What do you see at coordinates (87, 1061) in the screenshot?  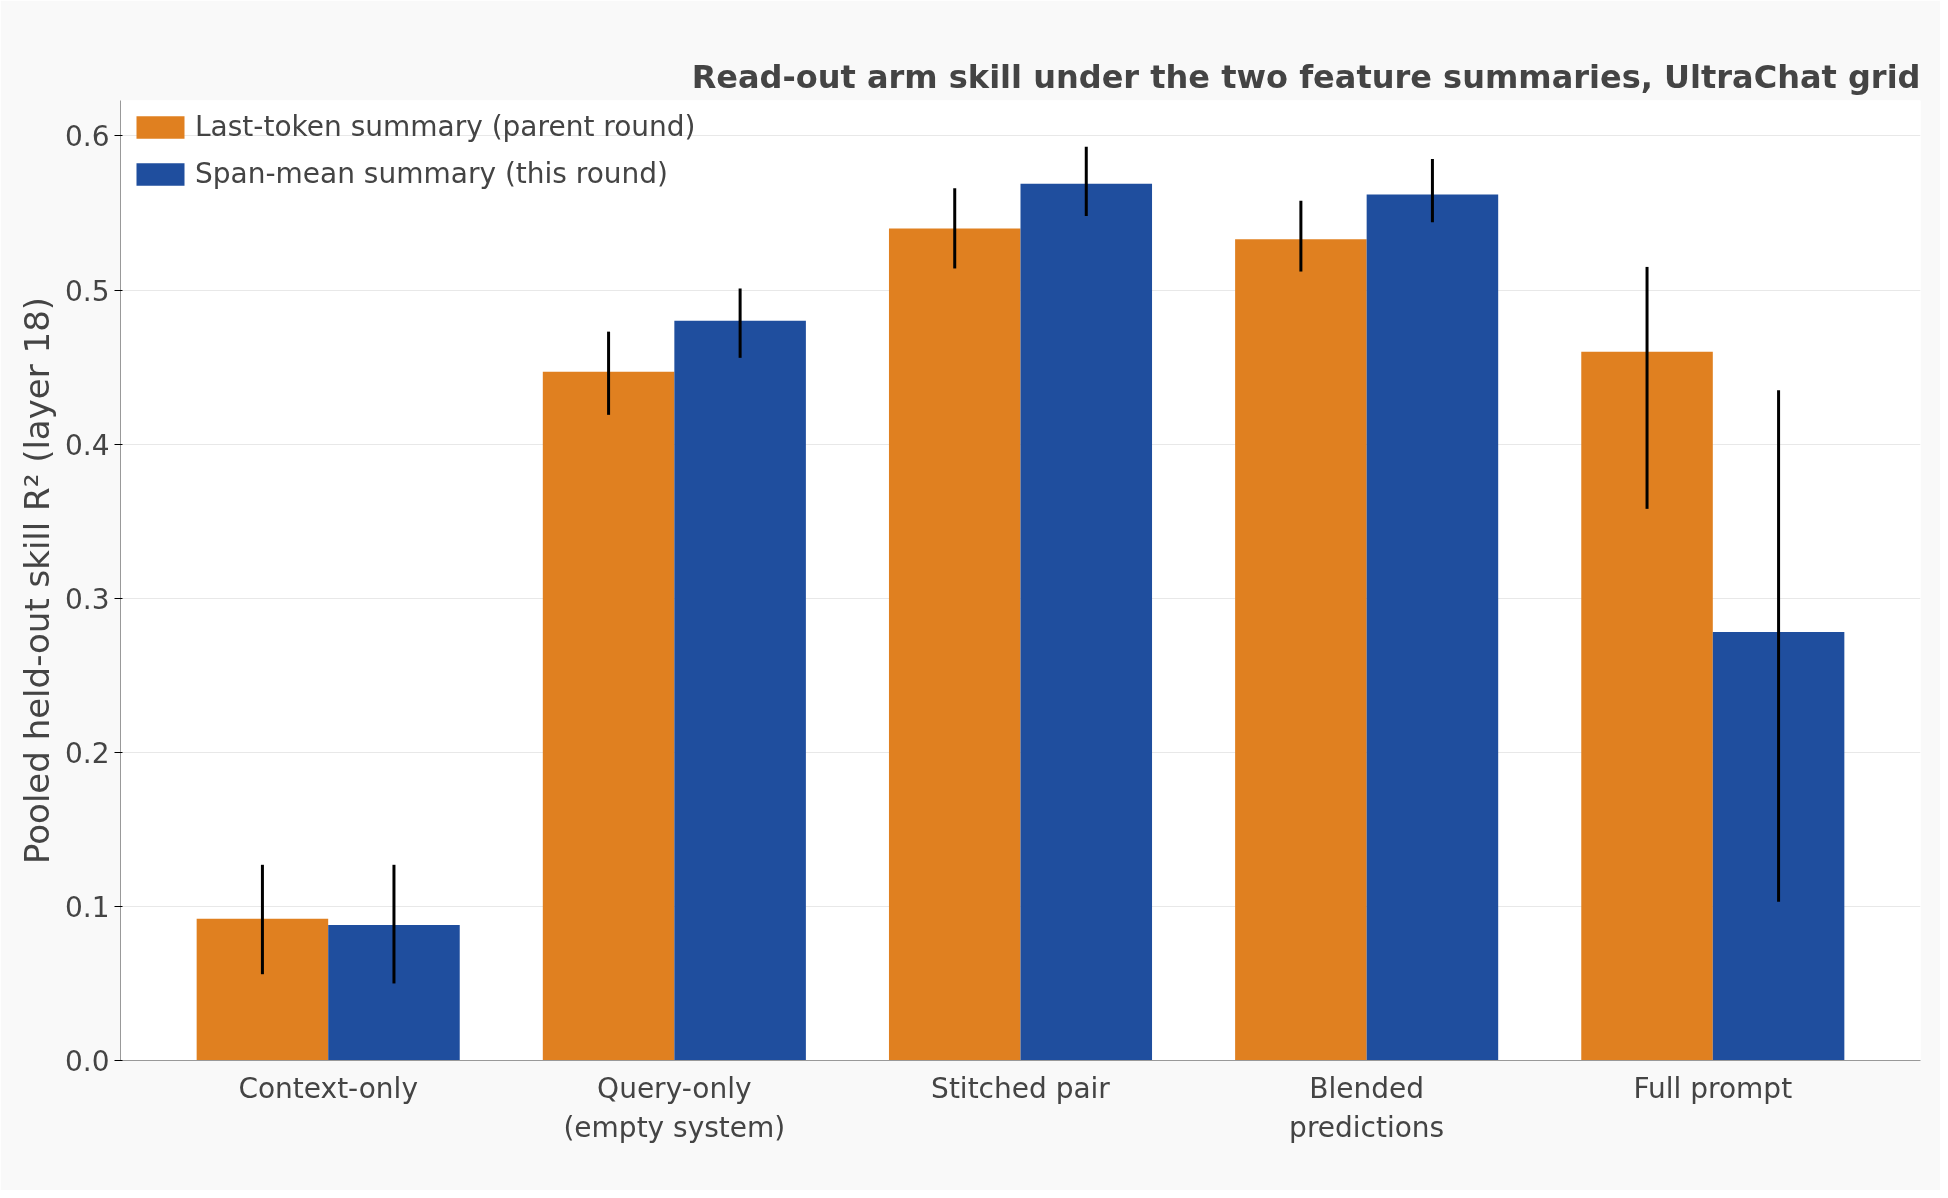 I see `y-tick-label: 0.0` at bounding box center [87, 1061].